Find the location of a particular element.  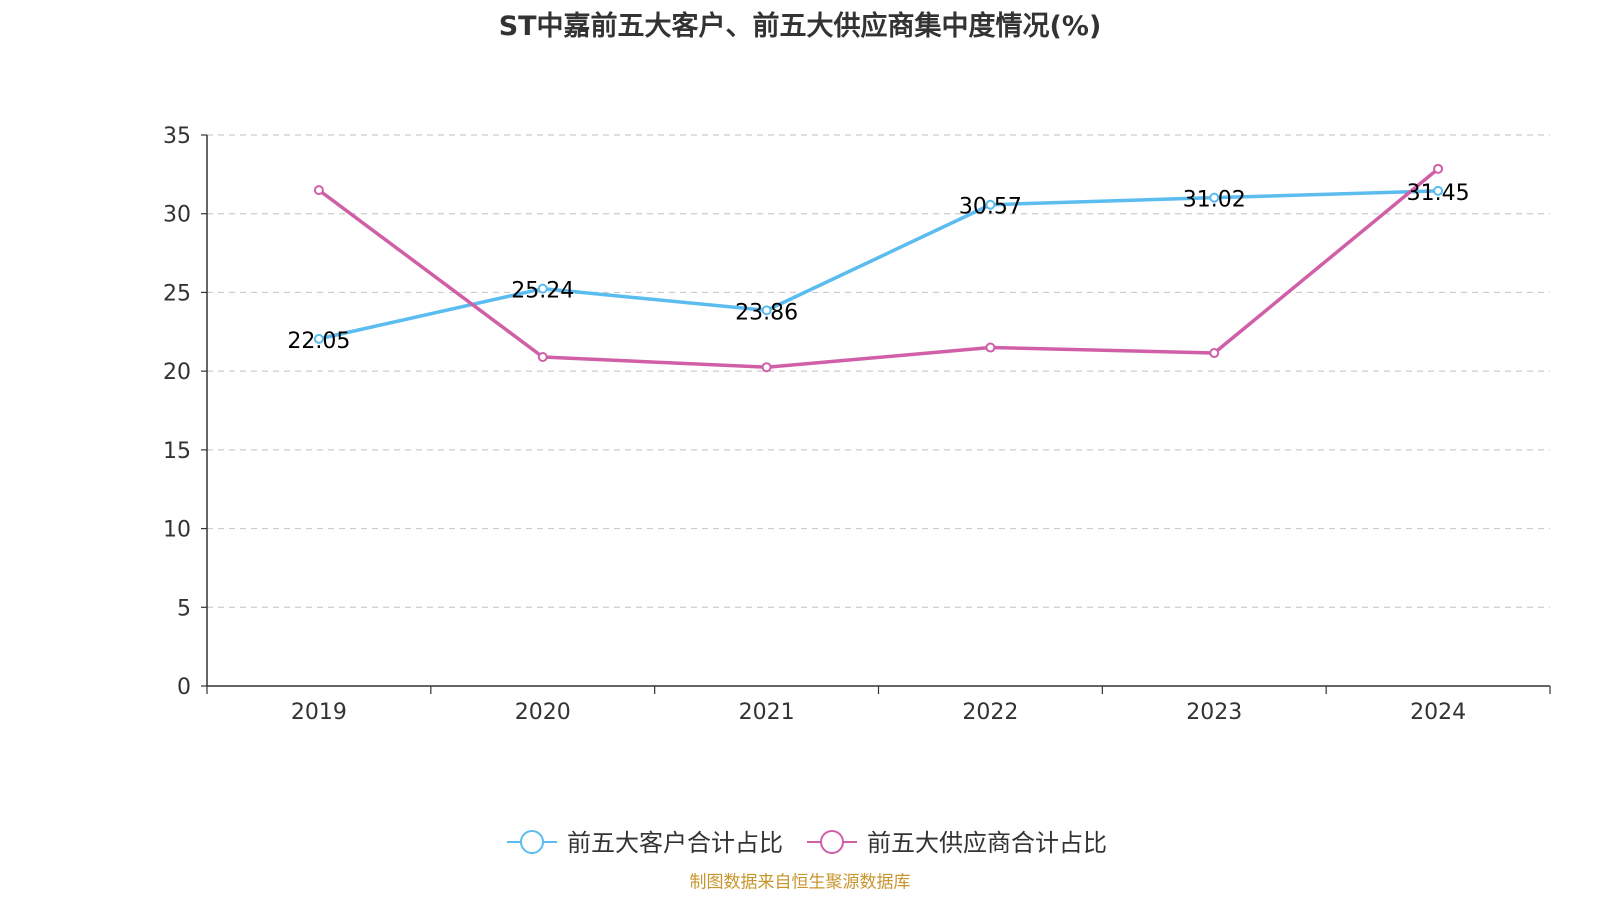

x-tick-label: 2022 is located at coordinates (990, 712).